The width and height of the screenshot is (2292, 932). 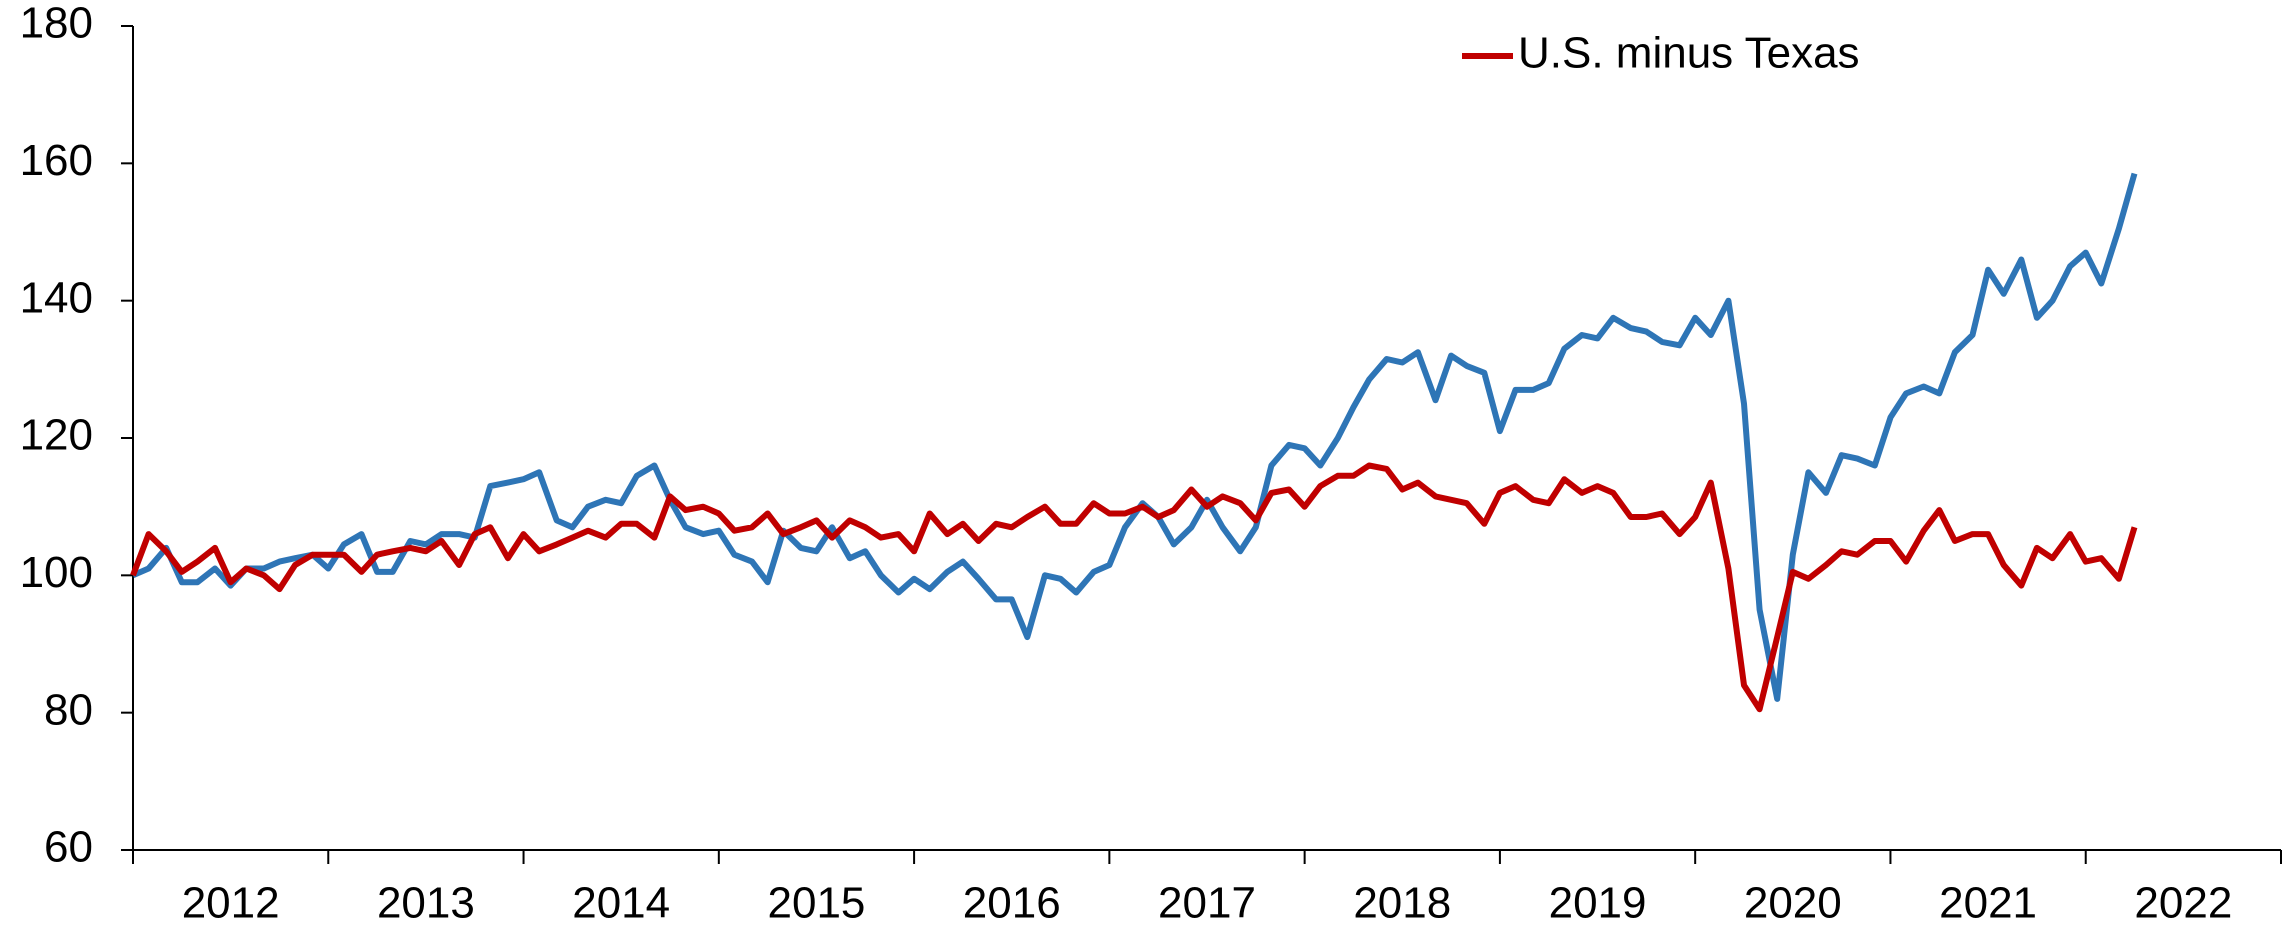 I want to click on x-tick-label: 2019, so click(x=1598, y=903).